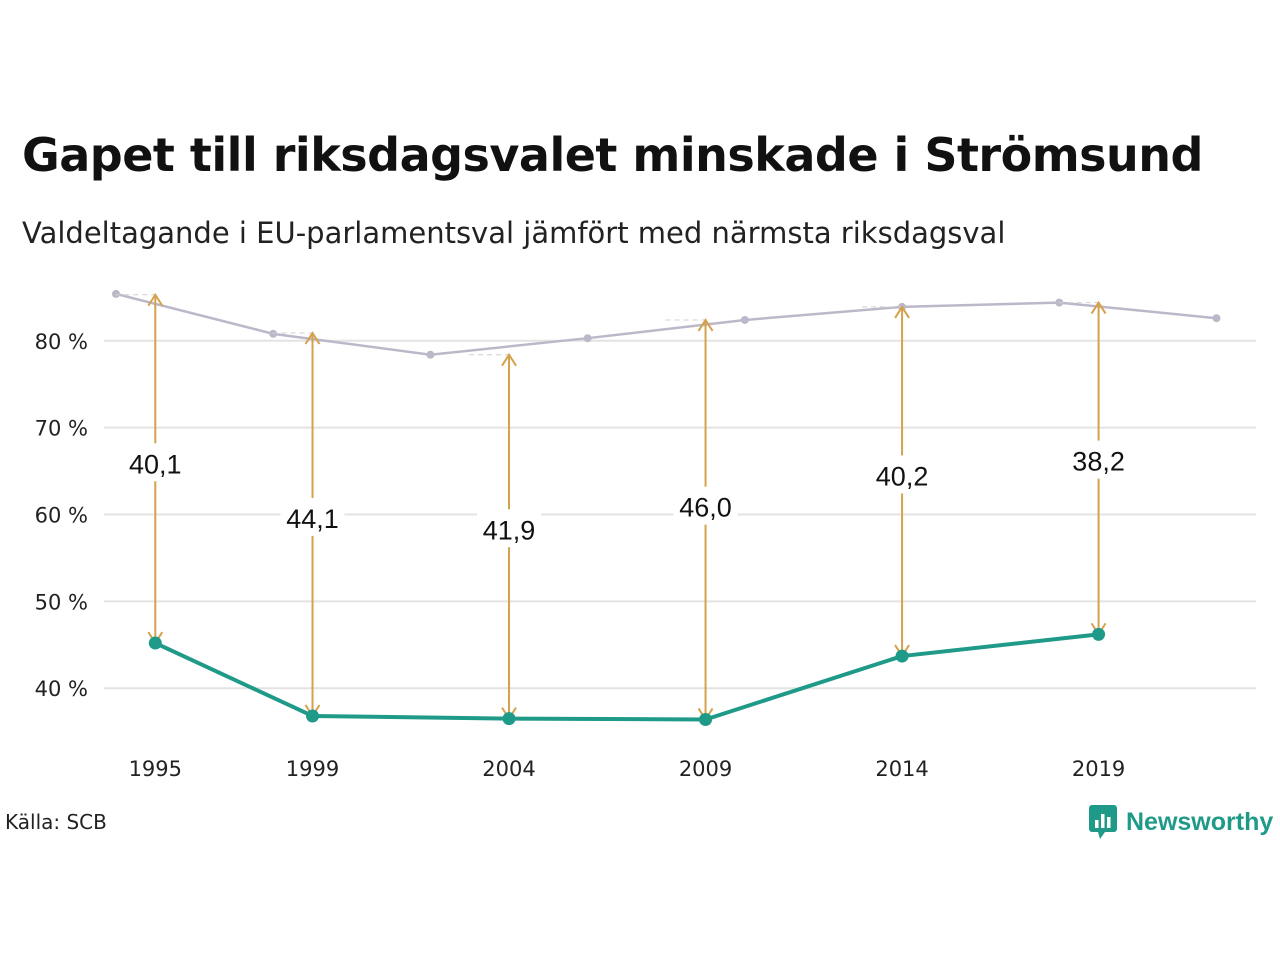 This screenshot has height=960, width=1280. Describe the element at coordinates (312, 519) in the screenshot. I see `gap-label: 44,1` at that location.